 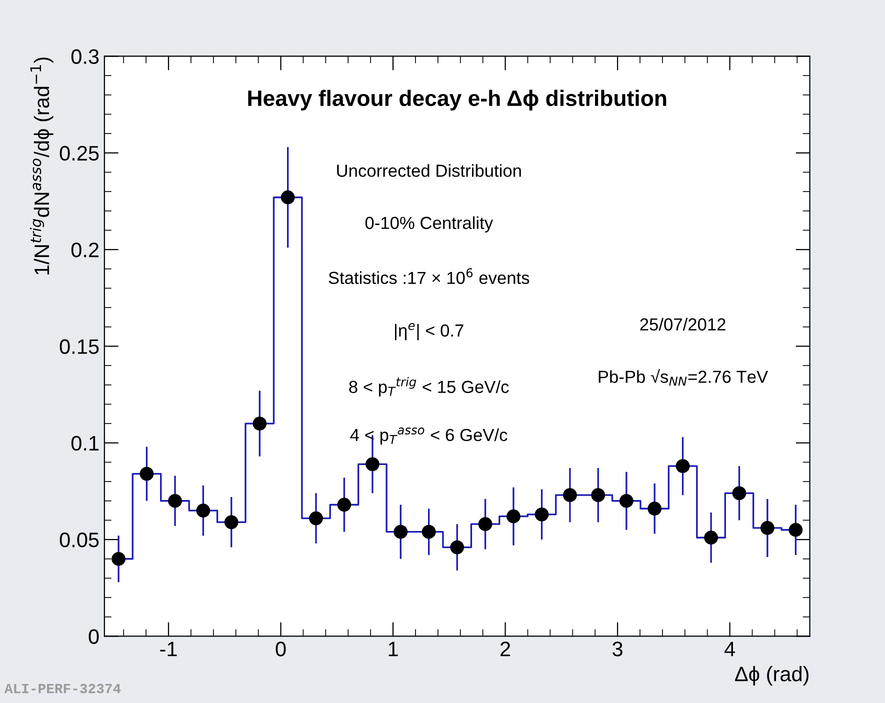 I want to click on annotation: 25/07/2012, so click(x=683, y=324).